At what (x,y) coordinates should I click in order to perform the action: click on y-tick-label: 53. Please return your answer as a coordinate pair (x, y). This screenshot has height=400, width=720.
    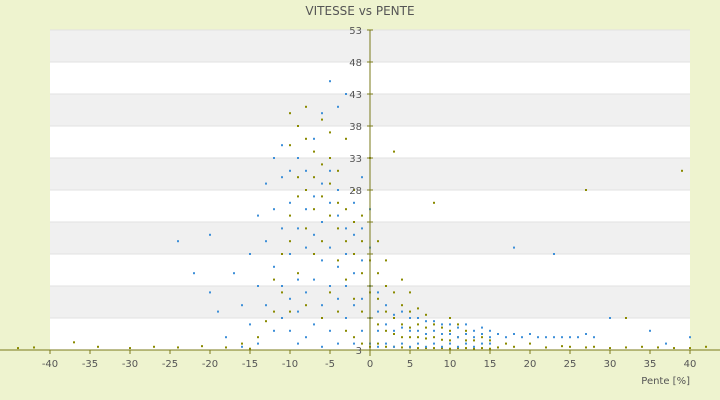
    Looking at the image, I should click on (355, 31).